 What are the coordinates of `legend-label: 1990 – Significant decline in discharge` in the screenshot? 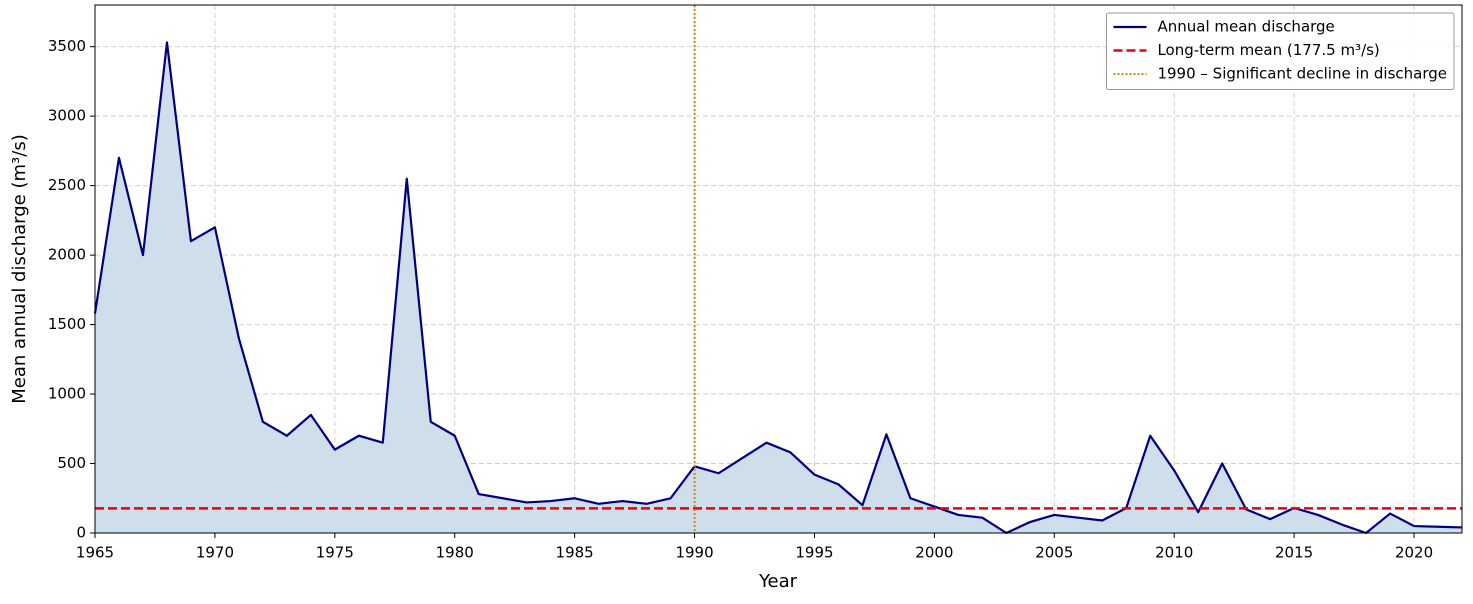 It's located at (1302, 74).